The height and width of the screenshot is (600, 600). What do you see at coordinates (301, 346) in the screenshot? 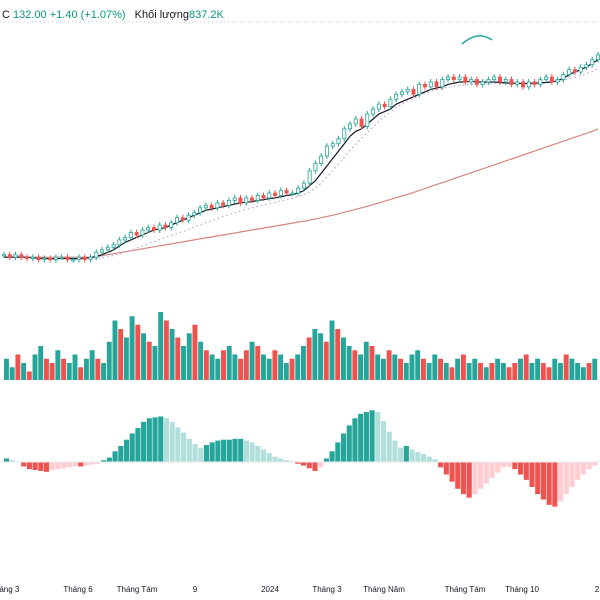
I see `volume-pane` at bounding box center [301, 346].